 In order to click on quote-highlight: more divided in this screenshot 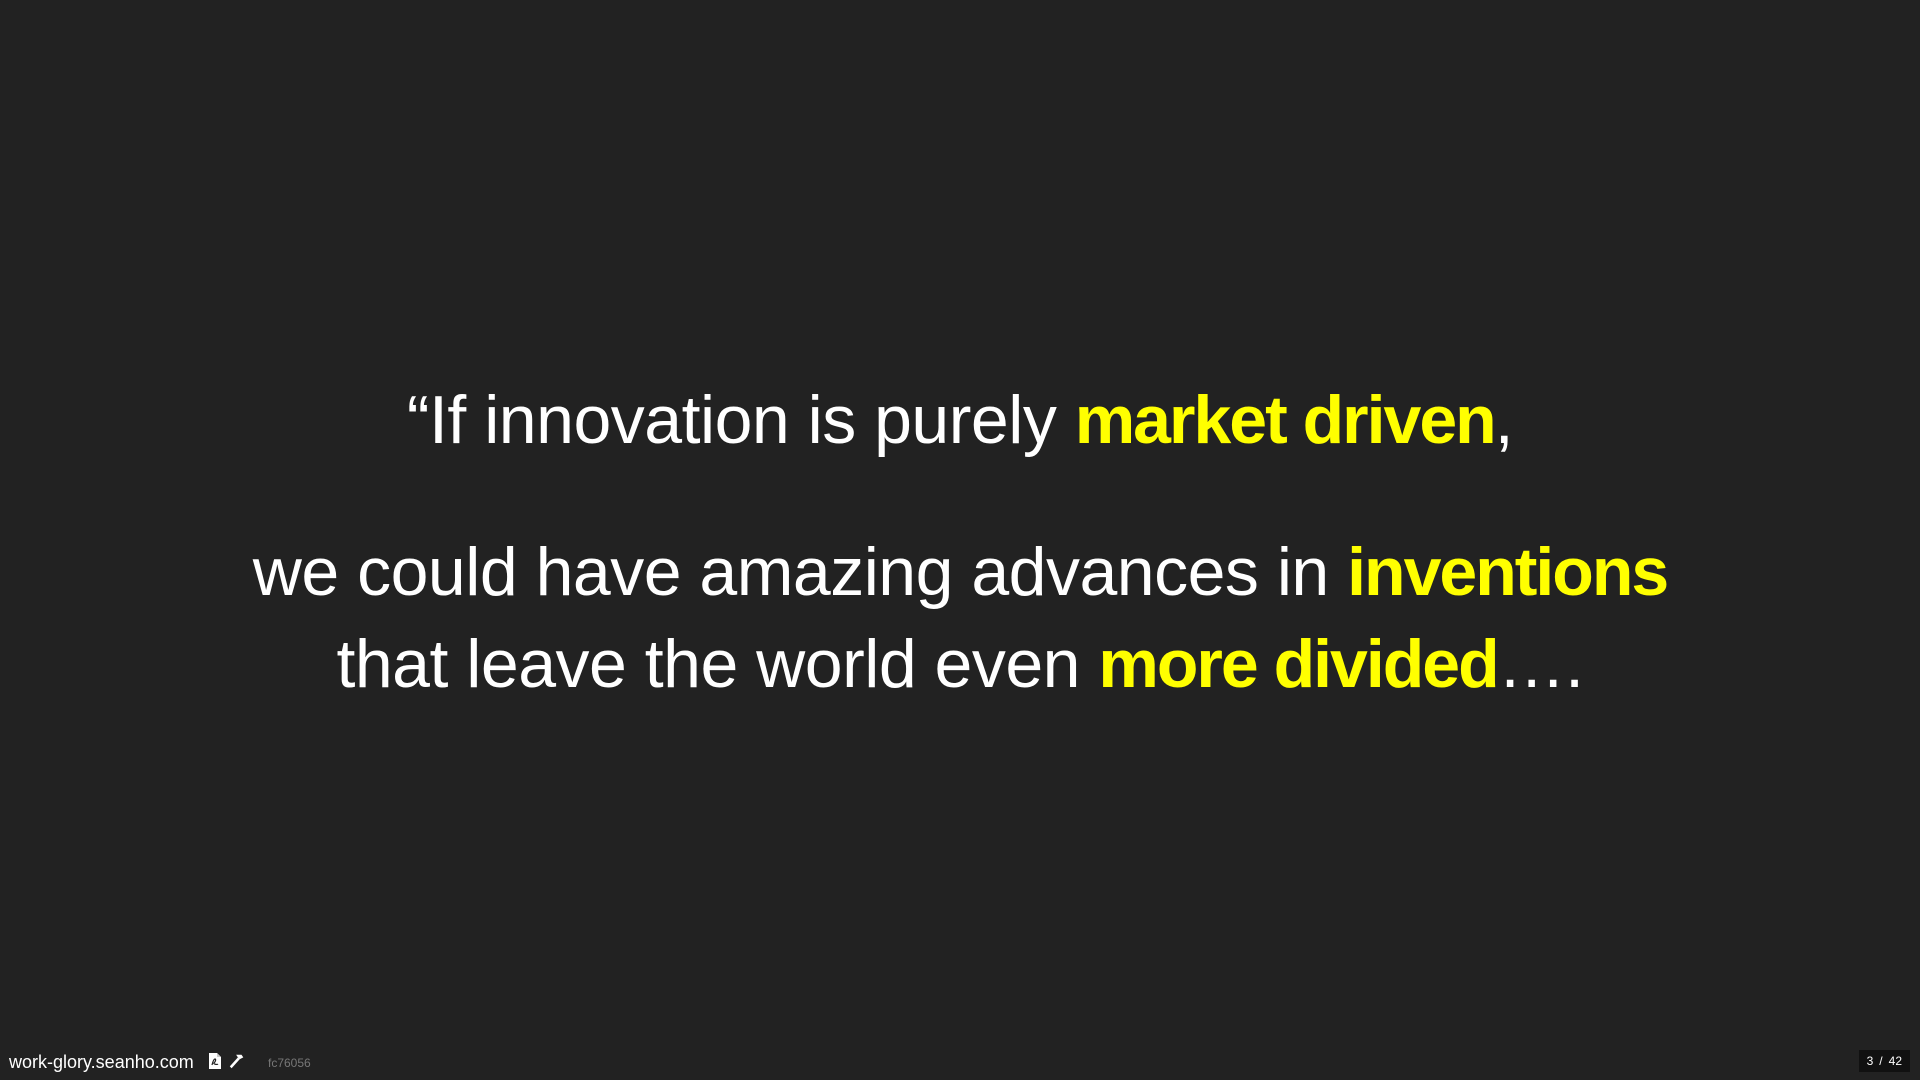, I will do `click(1298, 664)`.